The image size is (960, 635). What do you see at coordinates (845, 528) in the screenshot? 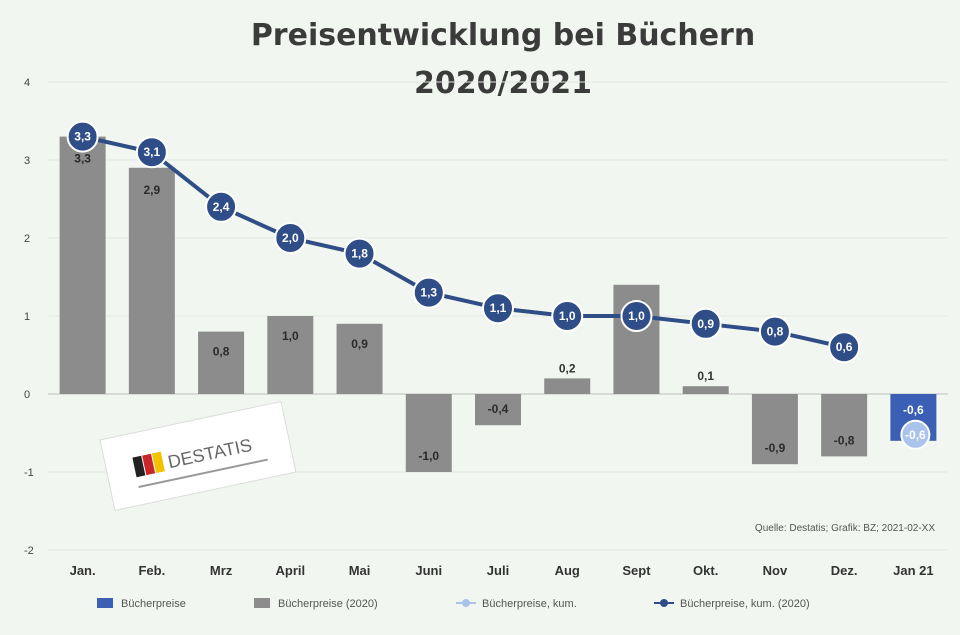
I see `source-note: Quelle: Destatis; Grafik: BZ; 2021-02-XX` at bounding box center [845, 528].